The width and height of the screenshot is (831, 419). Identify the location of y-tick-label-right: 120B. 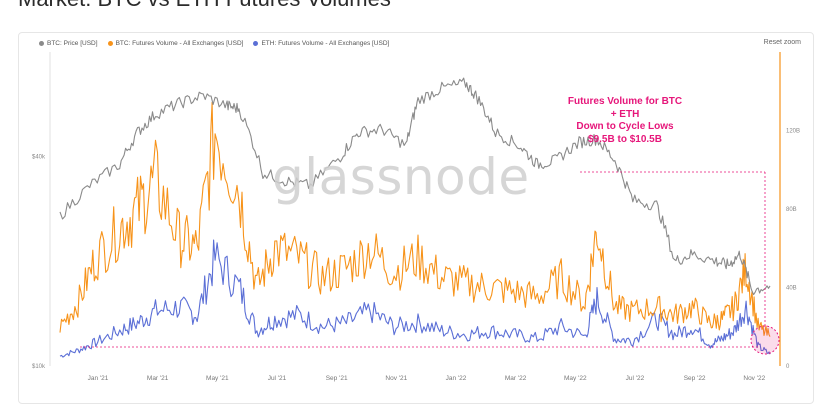
(793, 132).